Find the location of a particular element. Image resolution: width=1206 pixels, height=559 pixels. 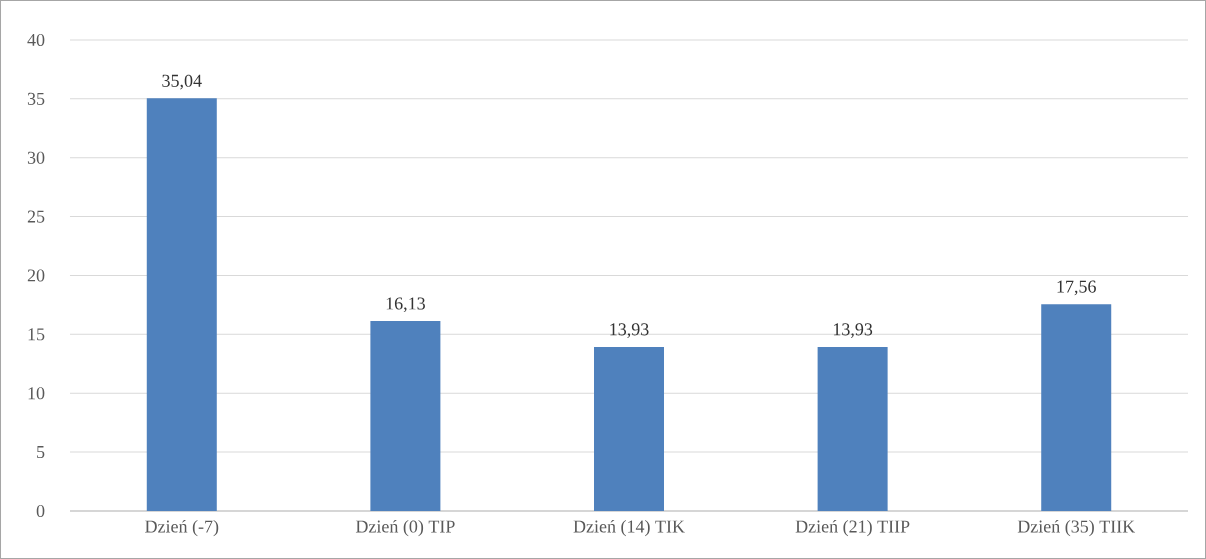

y-tick-label: 0 is located at coordinates (40, 511).